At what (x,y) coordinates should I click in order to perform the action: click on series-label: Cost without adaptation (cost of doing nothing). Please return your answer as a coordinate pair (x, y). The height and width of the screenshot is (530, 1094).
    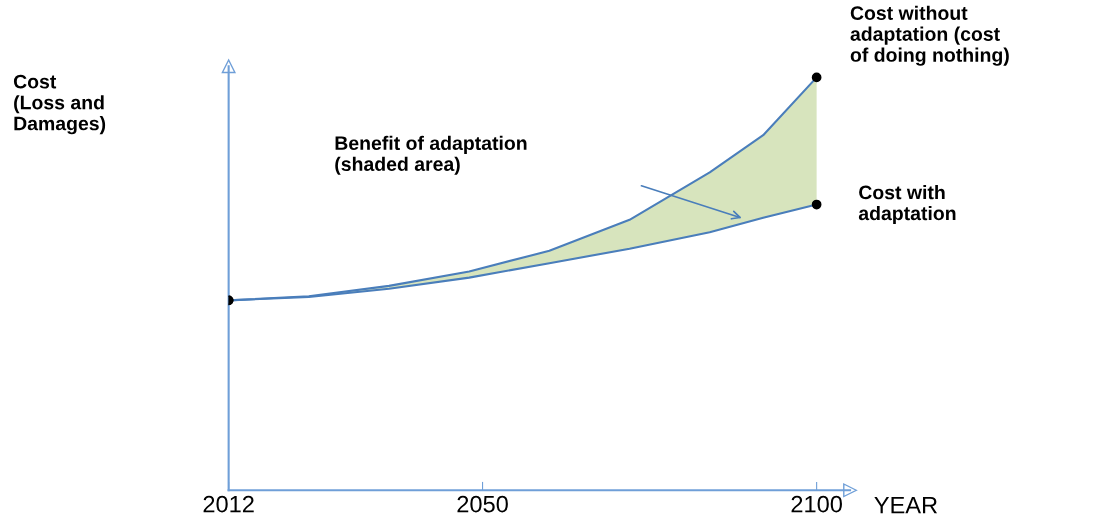
    Looking at the image, I should click on (929, 35).